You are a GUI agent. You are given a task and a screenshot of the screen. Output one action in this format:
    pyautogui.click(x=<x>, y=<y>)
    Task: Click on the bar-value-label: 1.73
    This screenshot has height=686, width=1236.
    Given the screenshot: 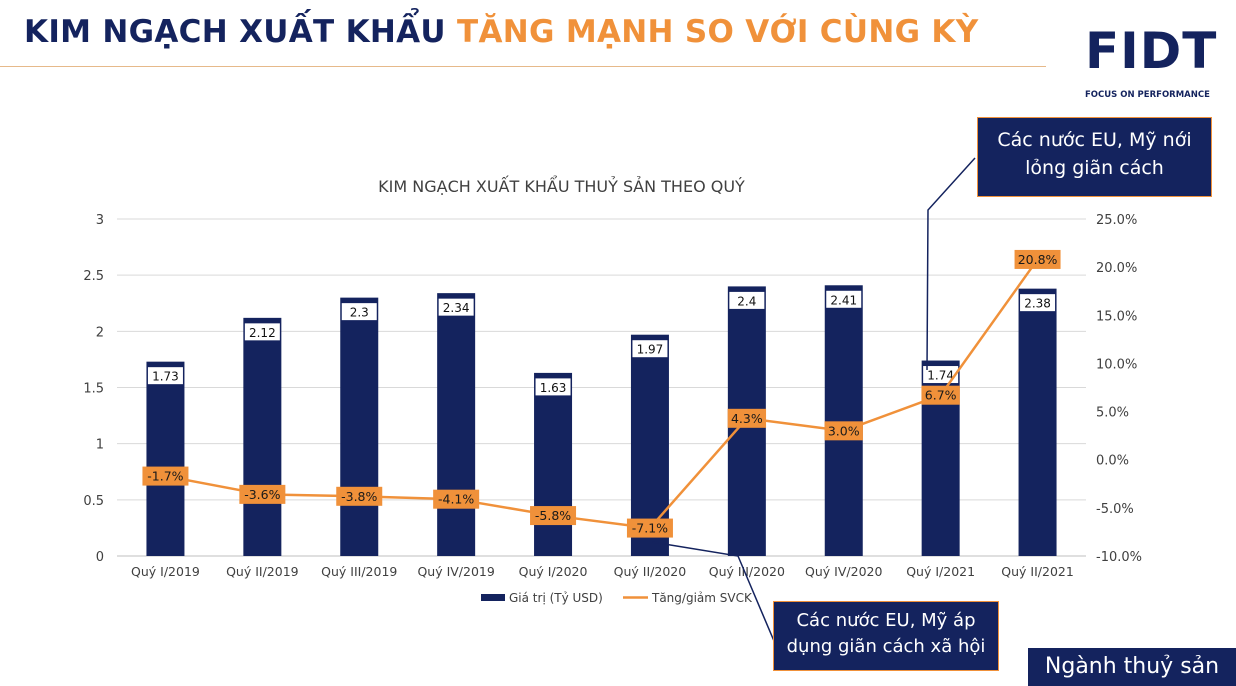 What is the action you would take?
    pyautogui.click(x=165, y=377)
    